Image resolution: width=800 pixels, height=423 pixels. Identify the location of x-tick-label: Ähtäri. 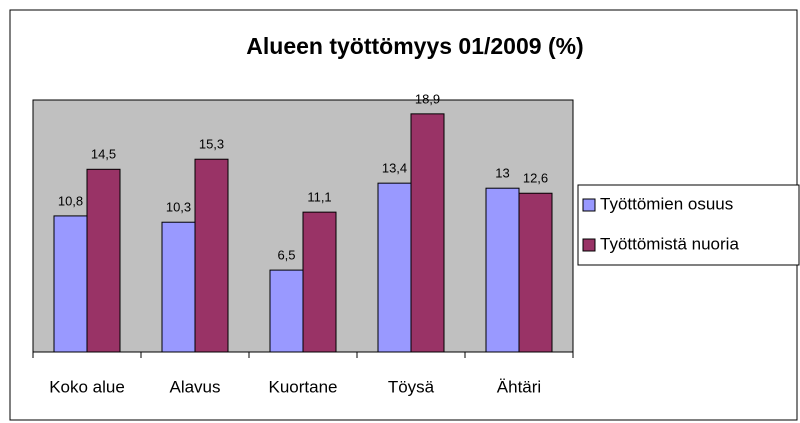
(519, 386).